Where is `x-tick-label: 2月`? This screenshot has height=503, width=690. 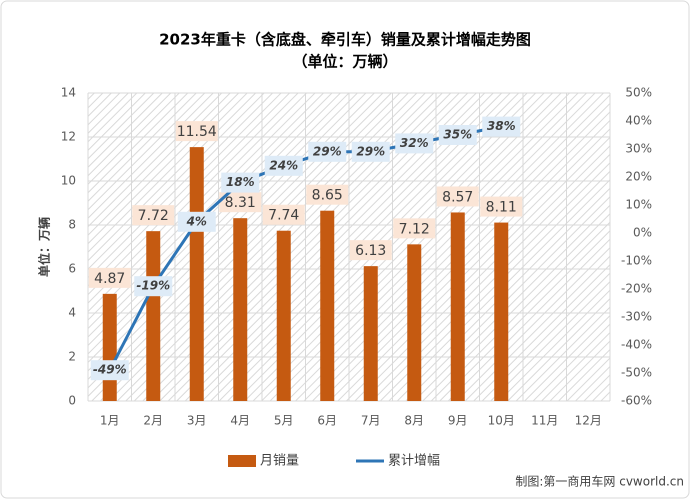
x-tick-label: 2月 is located at coordinates (153, 421).